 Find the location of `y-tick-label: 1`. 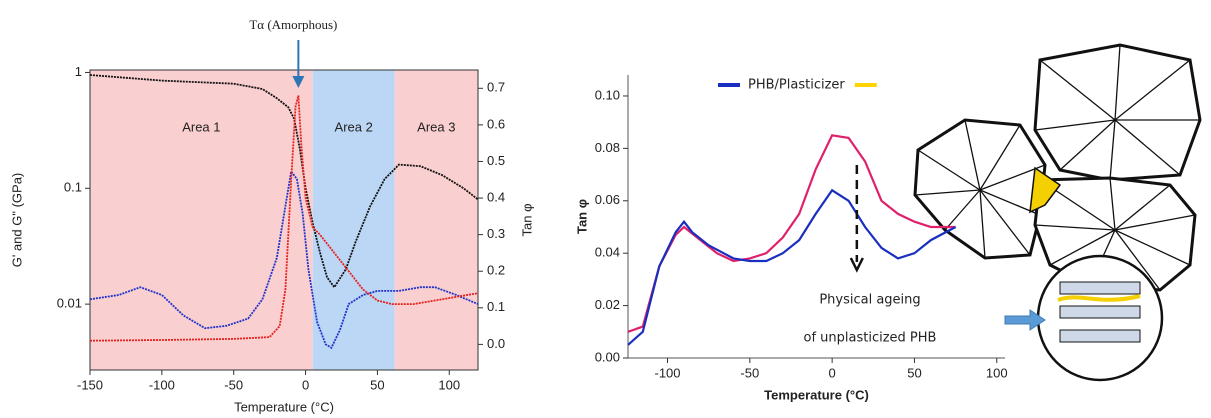

y-tick-label: 1 is located at coordinates (78, 71).